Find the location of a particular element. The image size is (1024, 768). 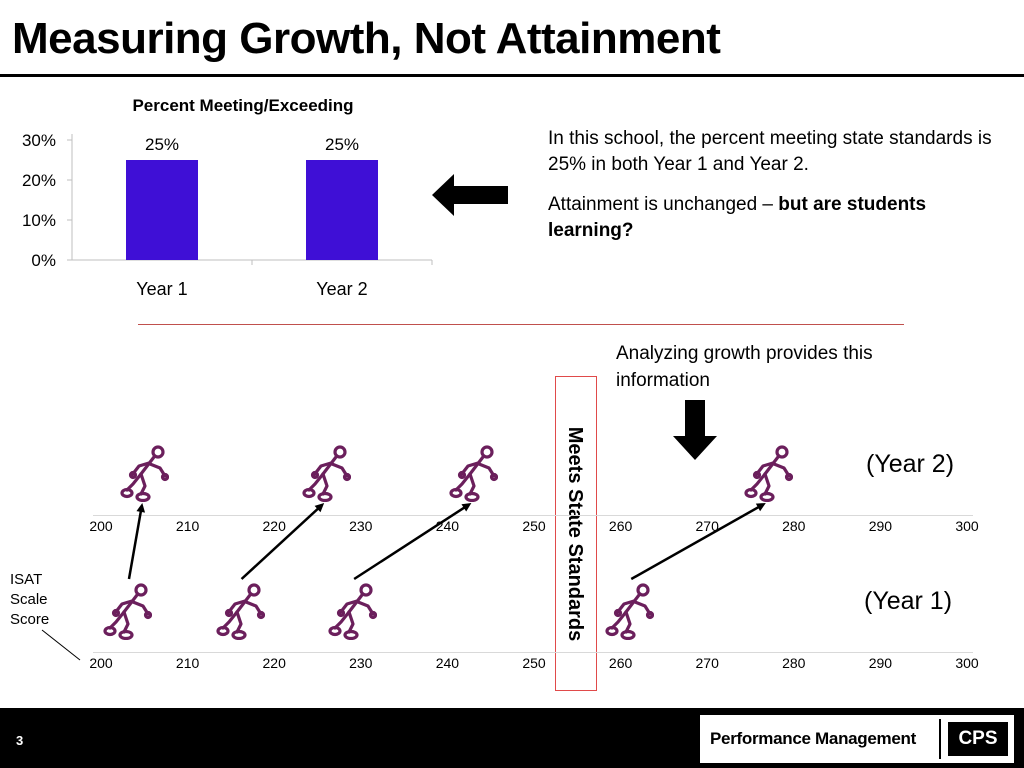

category-label: Year 2 is located at coordinates (341, 289).